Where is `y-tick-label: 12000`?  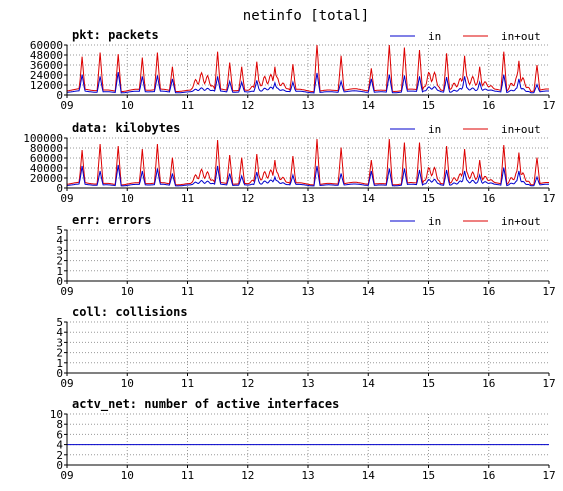 y-tick-label: 12000 is located at coordinates (46, 85).